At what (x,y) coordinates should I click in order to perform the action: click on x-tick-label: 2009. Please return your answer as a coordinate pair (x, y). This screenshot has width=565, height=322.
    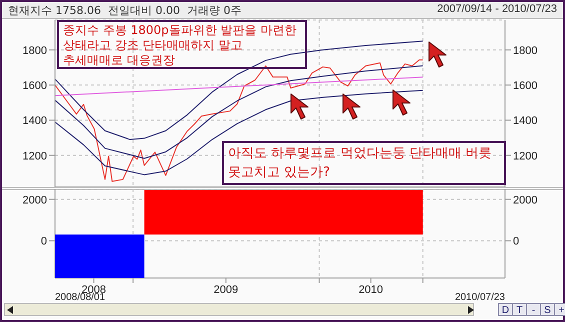
    Looking at the image, I should click on (226, 290).